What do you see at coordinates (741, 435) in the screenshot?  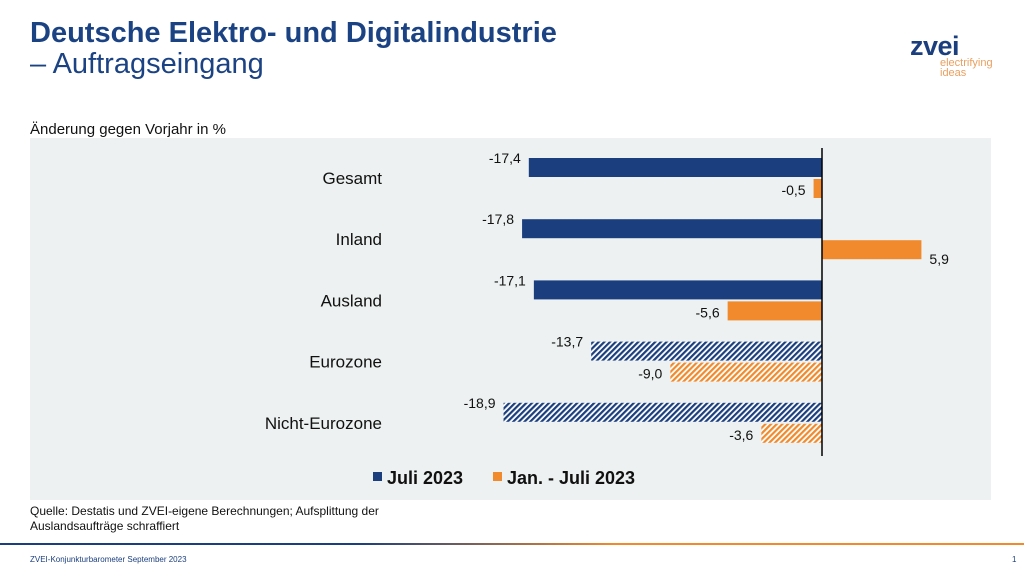 I see `data-label: -3,6` at bounding box center [741, 435].